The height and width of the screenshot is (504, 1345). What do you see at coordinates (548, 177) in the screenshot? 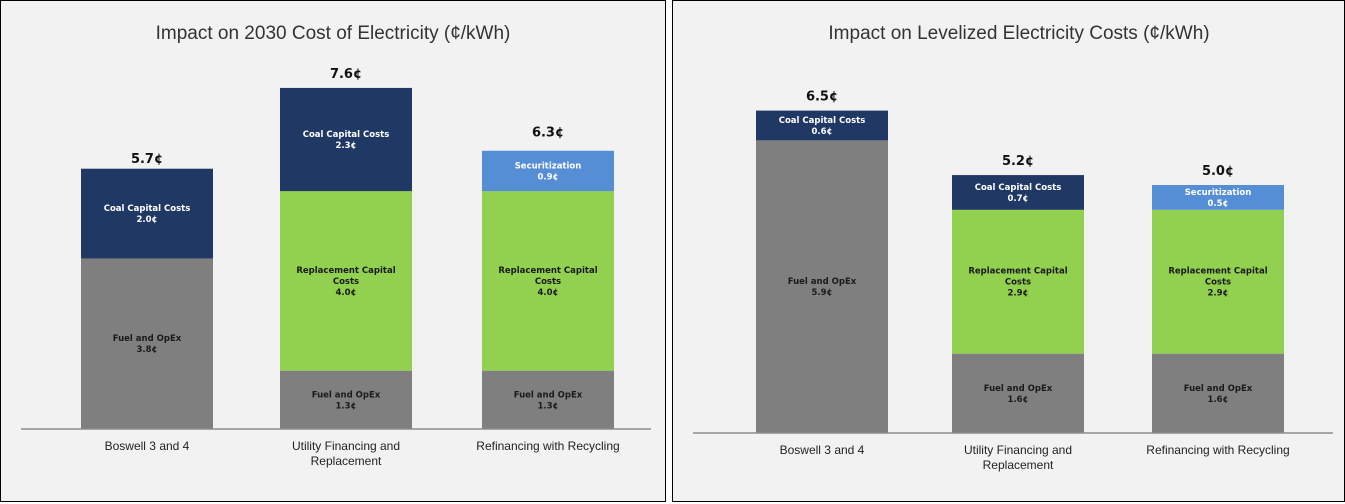
I see `segment-value-label: 0.9¢` at bounding box center [548, 177].